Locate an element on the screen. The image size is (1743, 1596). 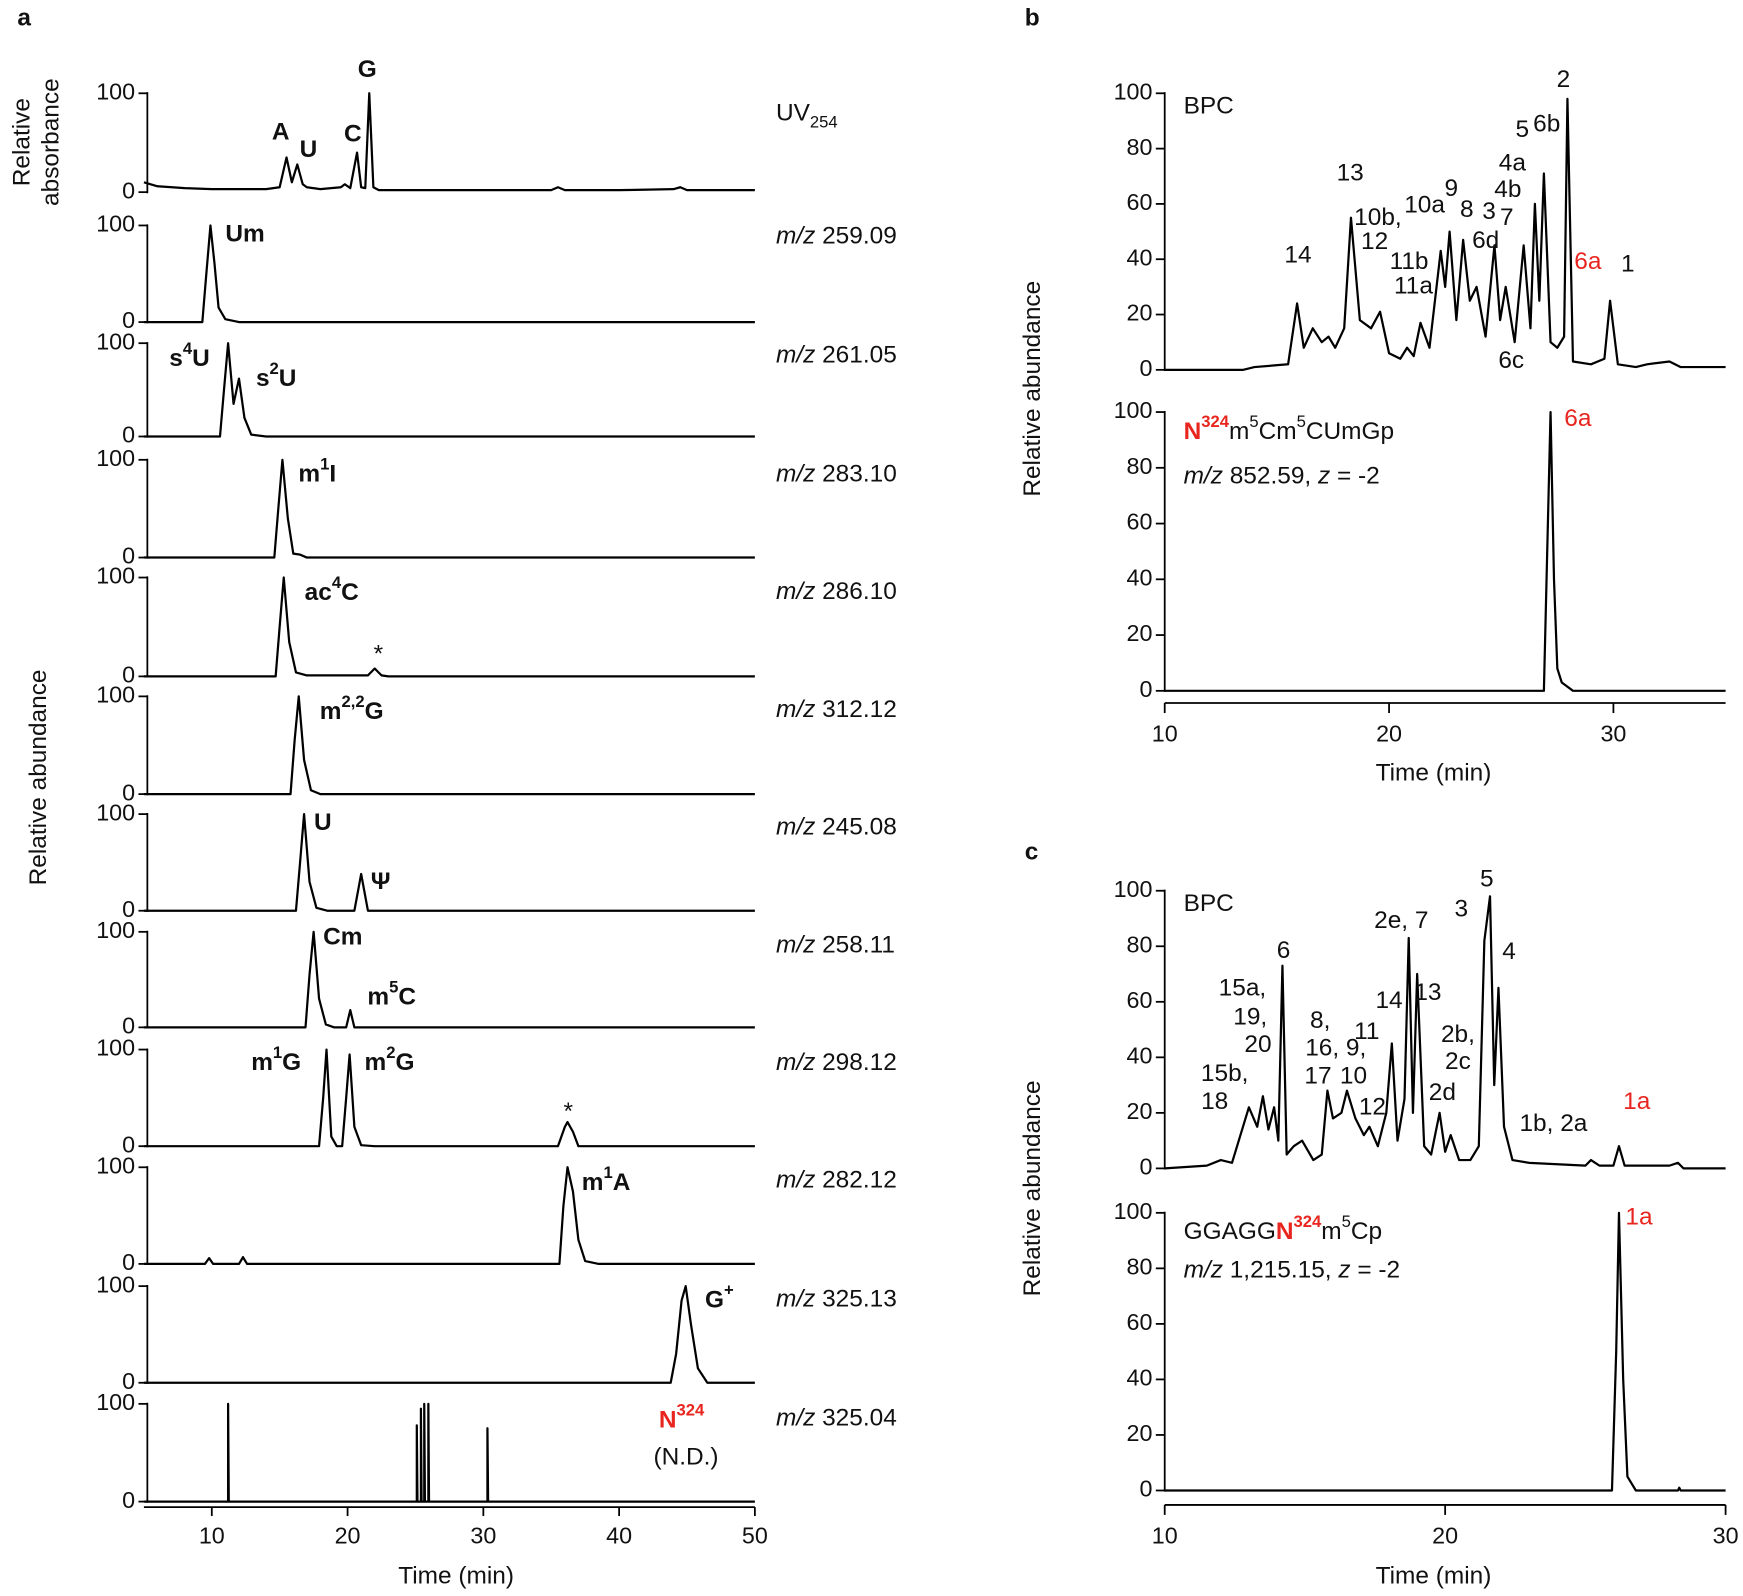
annotation: m2,2G is located at coordinates (352, 708).